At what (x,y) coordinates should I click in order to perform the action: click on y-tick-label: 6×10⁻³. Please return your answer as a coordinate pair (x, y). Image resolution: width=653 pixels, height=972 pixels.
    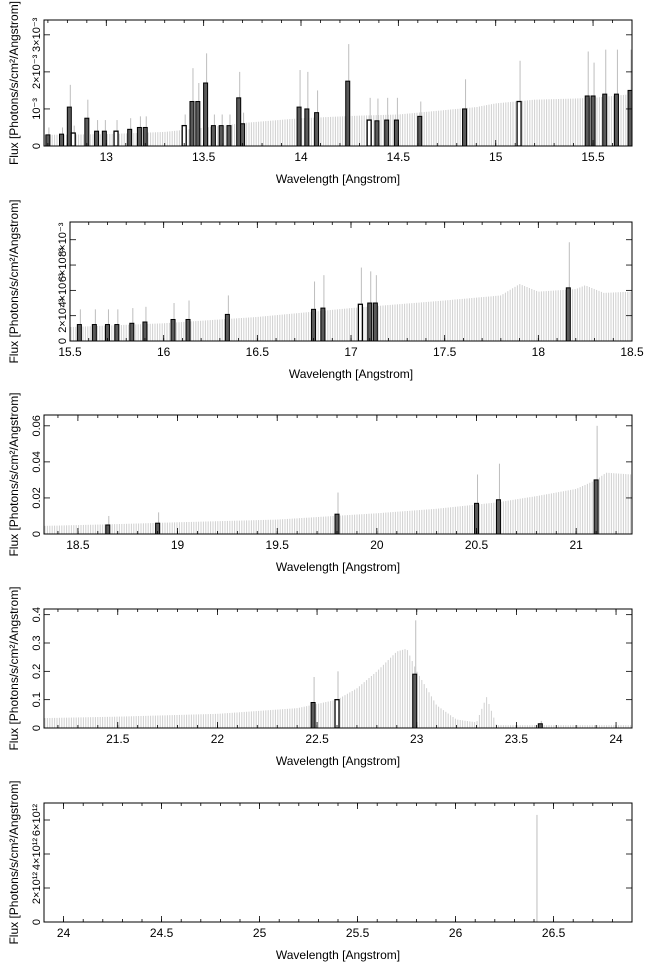
    Looking at the image, I should click on (63, 265).